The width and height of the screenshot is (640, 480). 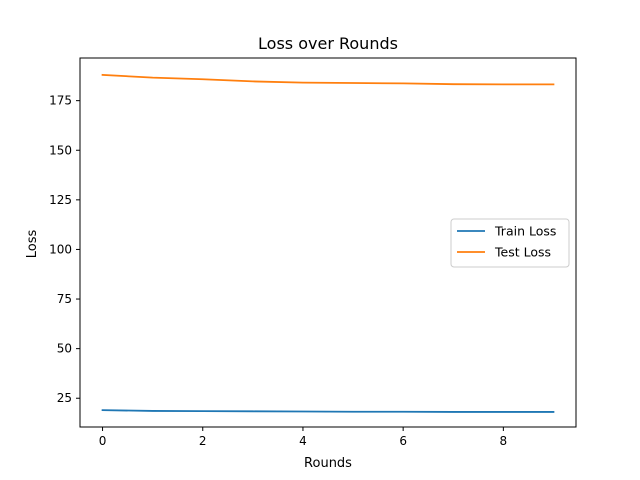 What do you see at coordinates (328, 79) in the screenshot?
I see `series-line-test-loss` at bounding box center [328, 79].